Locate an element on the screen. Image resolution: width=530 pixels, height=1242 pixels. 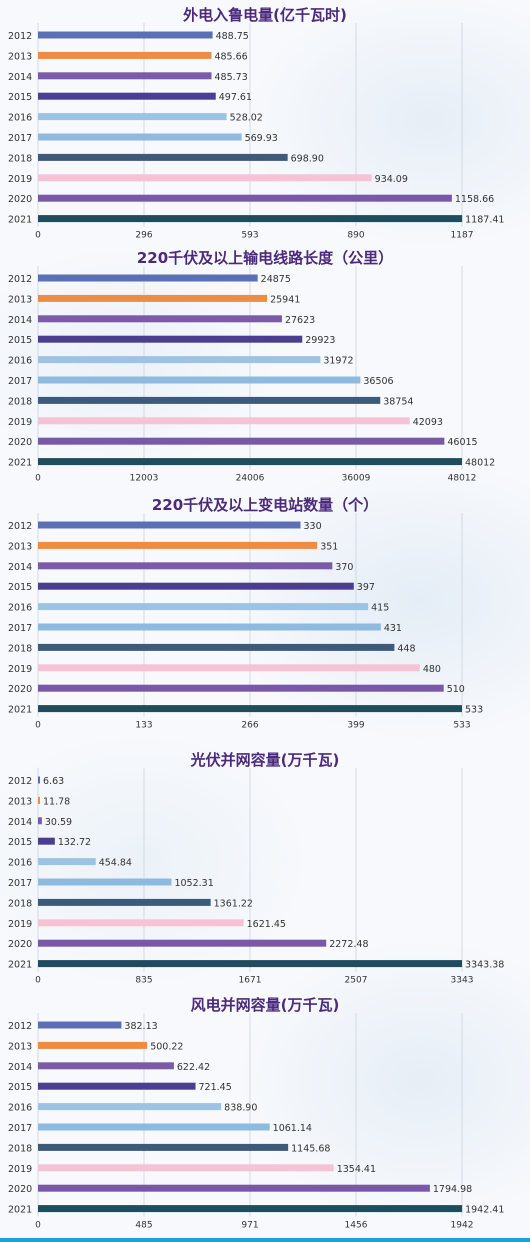
x-tick-label: 12003 is located at coordinates (144, 479).